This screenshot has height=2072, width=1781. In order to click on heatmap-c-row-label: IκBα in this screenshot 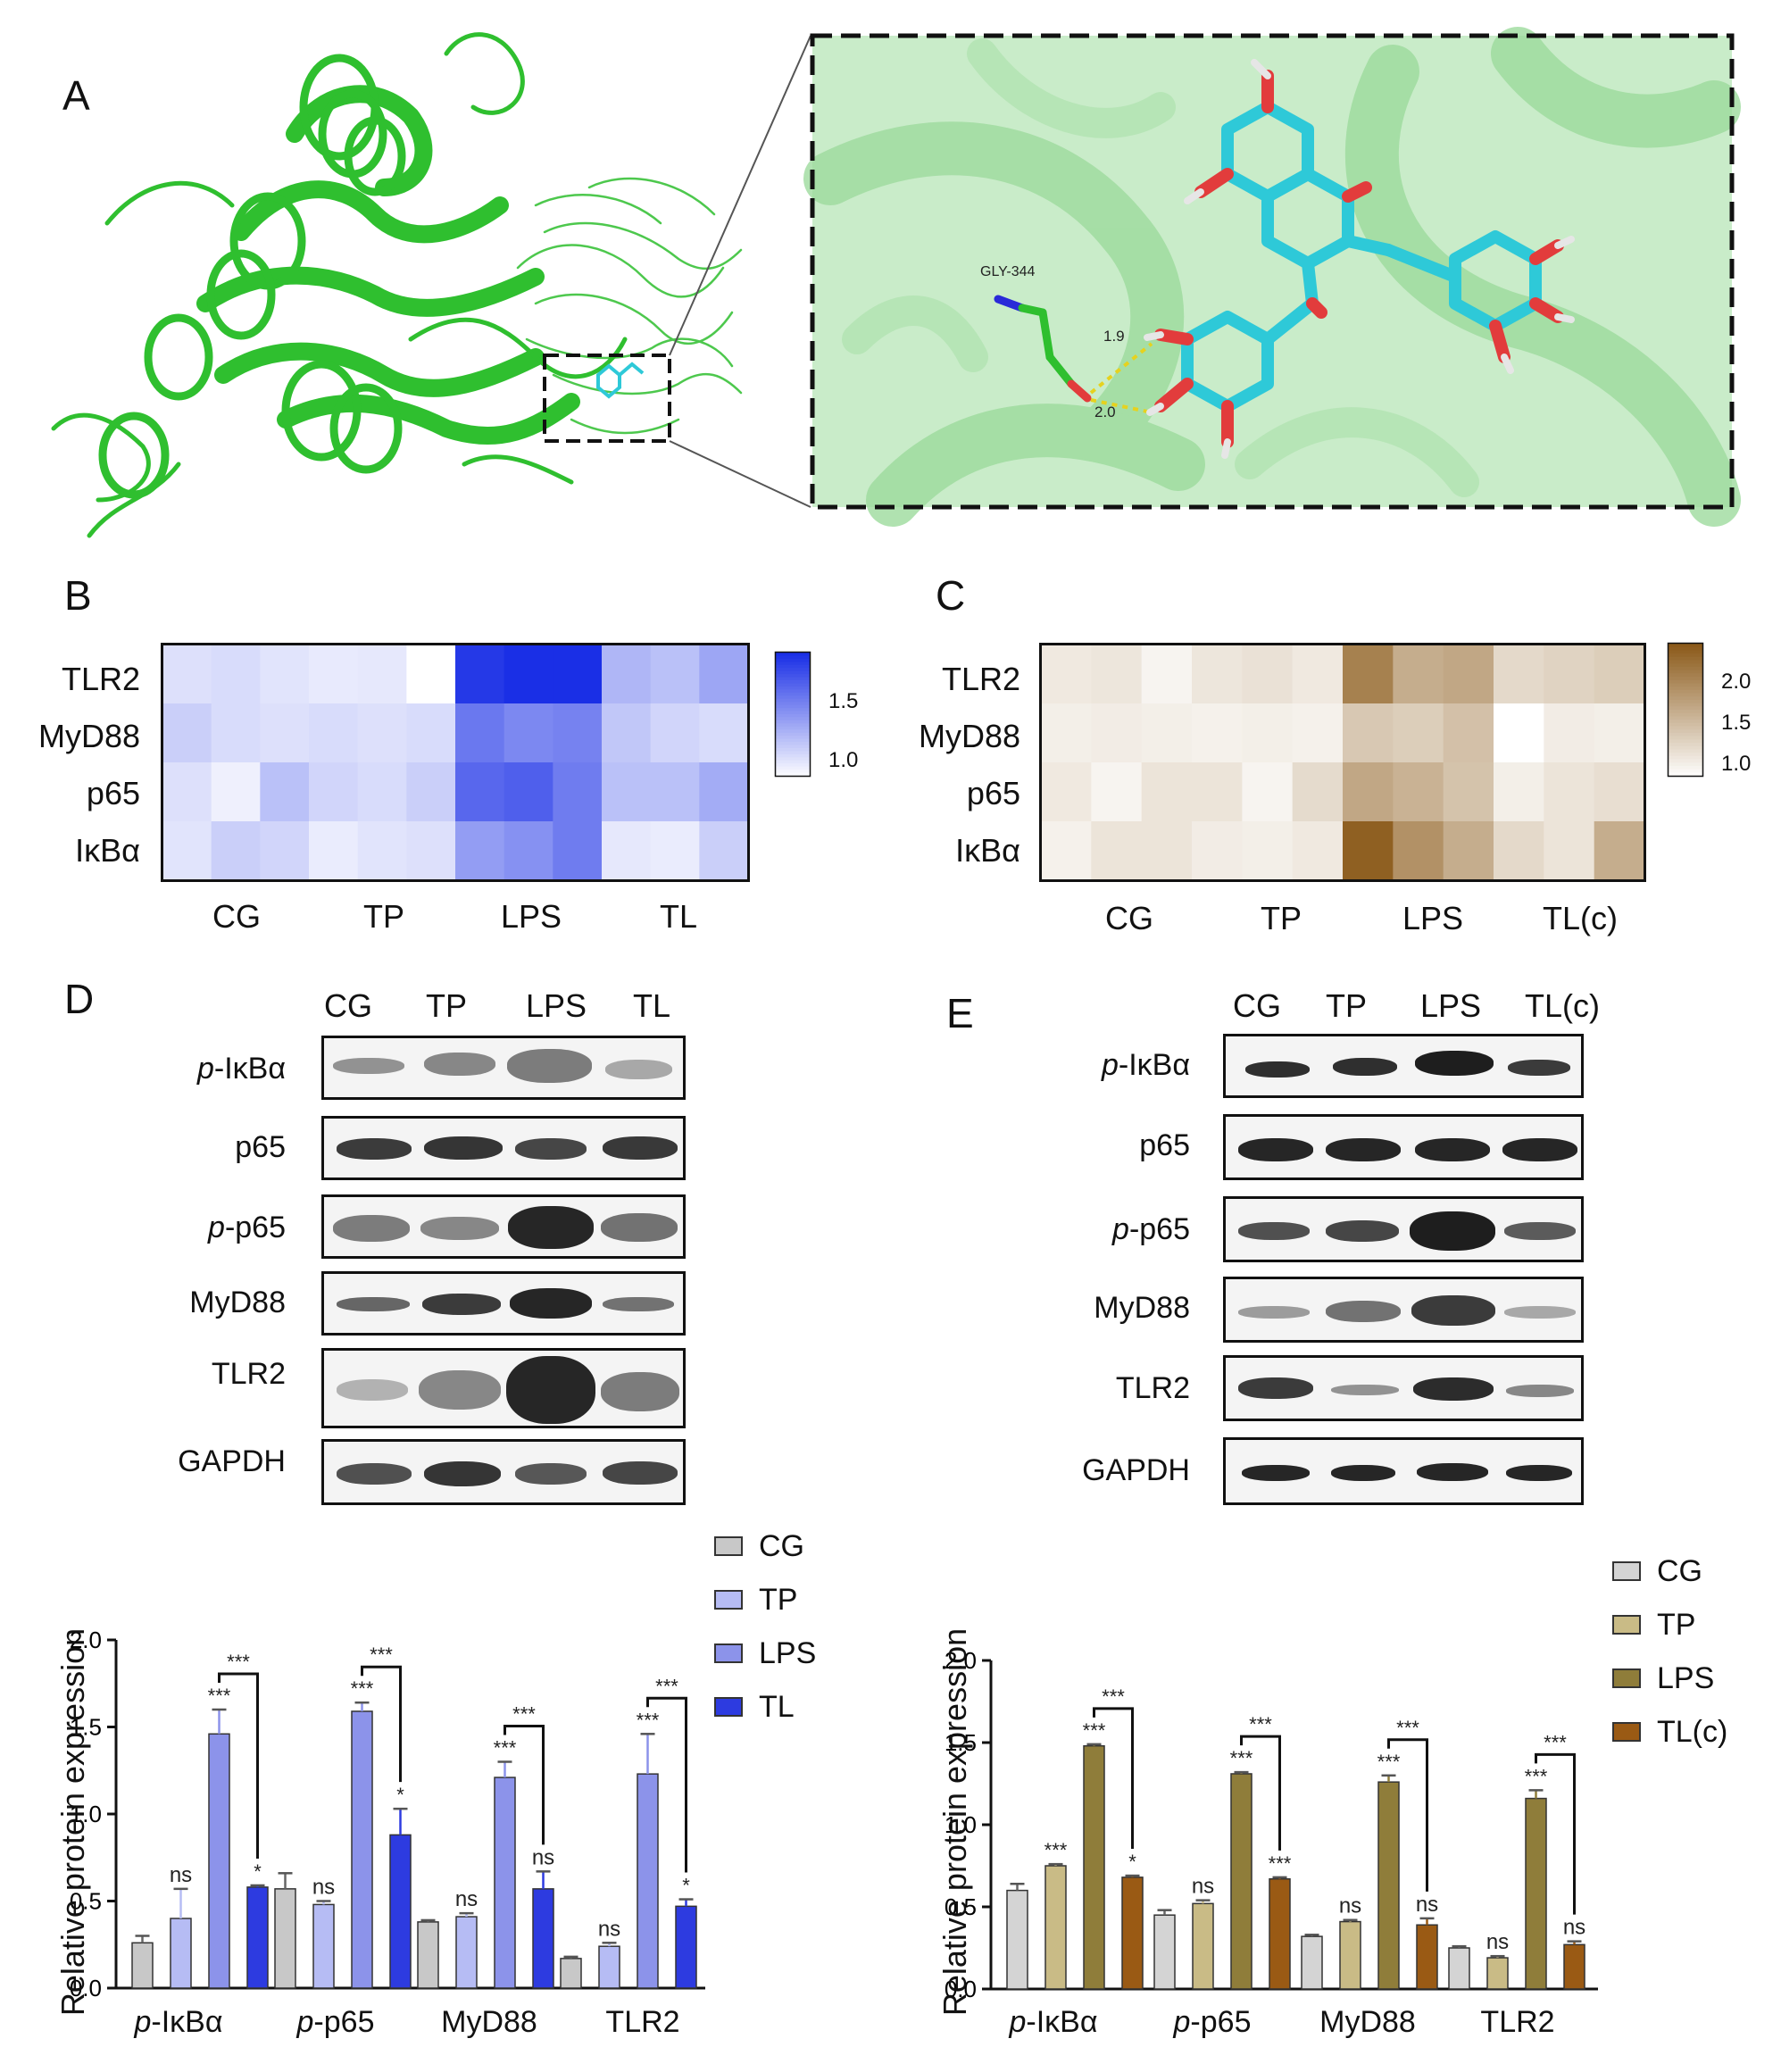, I will do `click(987, 850)`.